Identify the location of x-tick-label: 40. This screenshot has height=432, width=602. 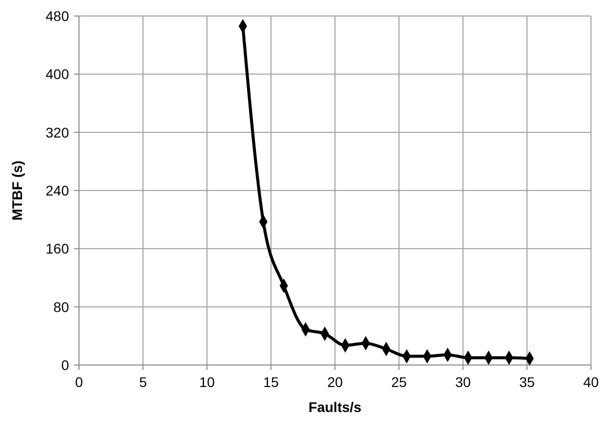
(591, 382).